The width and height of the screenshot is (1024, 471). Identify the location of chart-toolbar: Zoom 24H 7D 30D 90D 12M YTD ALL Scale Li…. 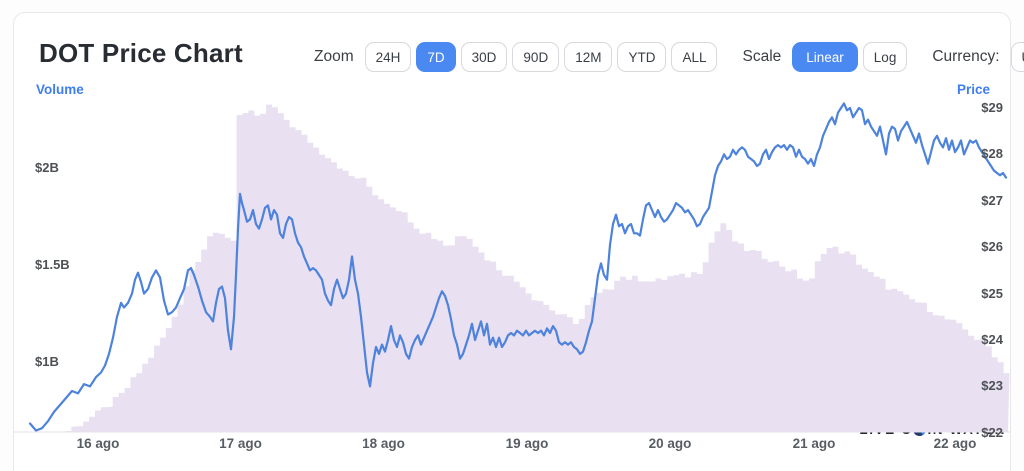
(669, 57).